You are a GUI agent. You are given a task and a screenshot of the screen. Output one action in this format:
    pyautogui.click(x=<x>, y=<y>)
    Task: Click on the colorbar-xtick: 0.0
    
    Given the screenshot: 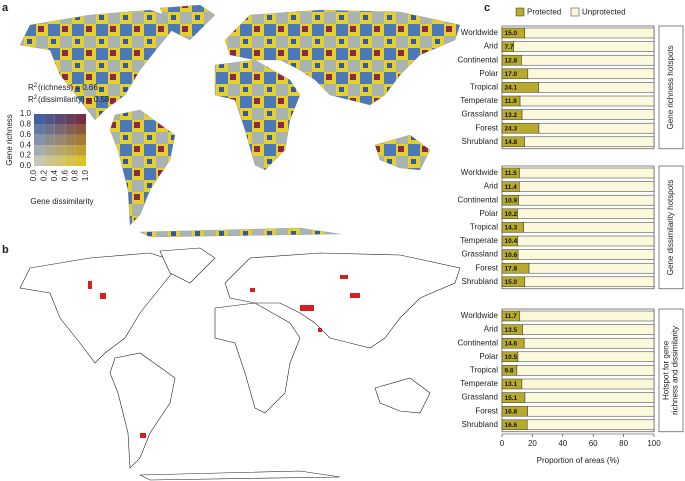 What is the action you would take?
    pyautogui.click(x=33, y=175)
    